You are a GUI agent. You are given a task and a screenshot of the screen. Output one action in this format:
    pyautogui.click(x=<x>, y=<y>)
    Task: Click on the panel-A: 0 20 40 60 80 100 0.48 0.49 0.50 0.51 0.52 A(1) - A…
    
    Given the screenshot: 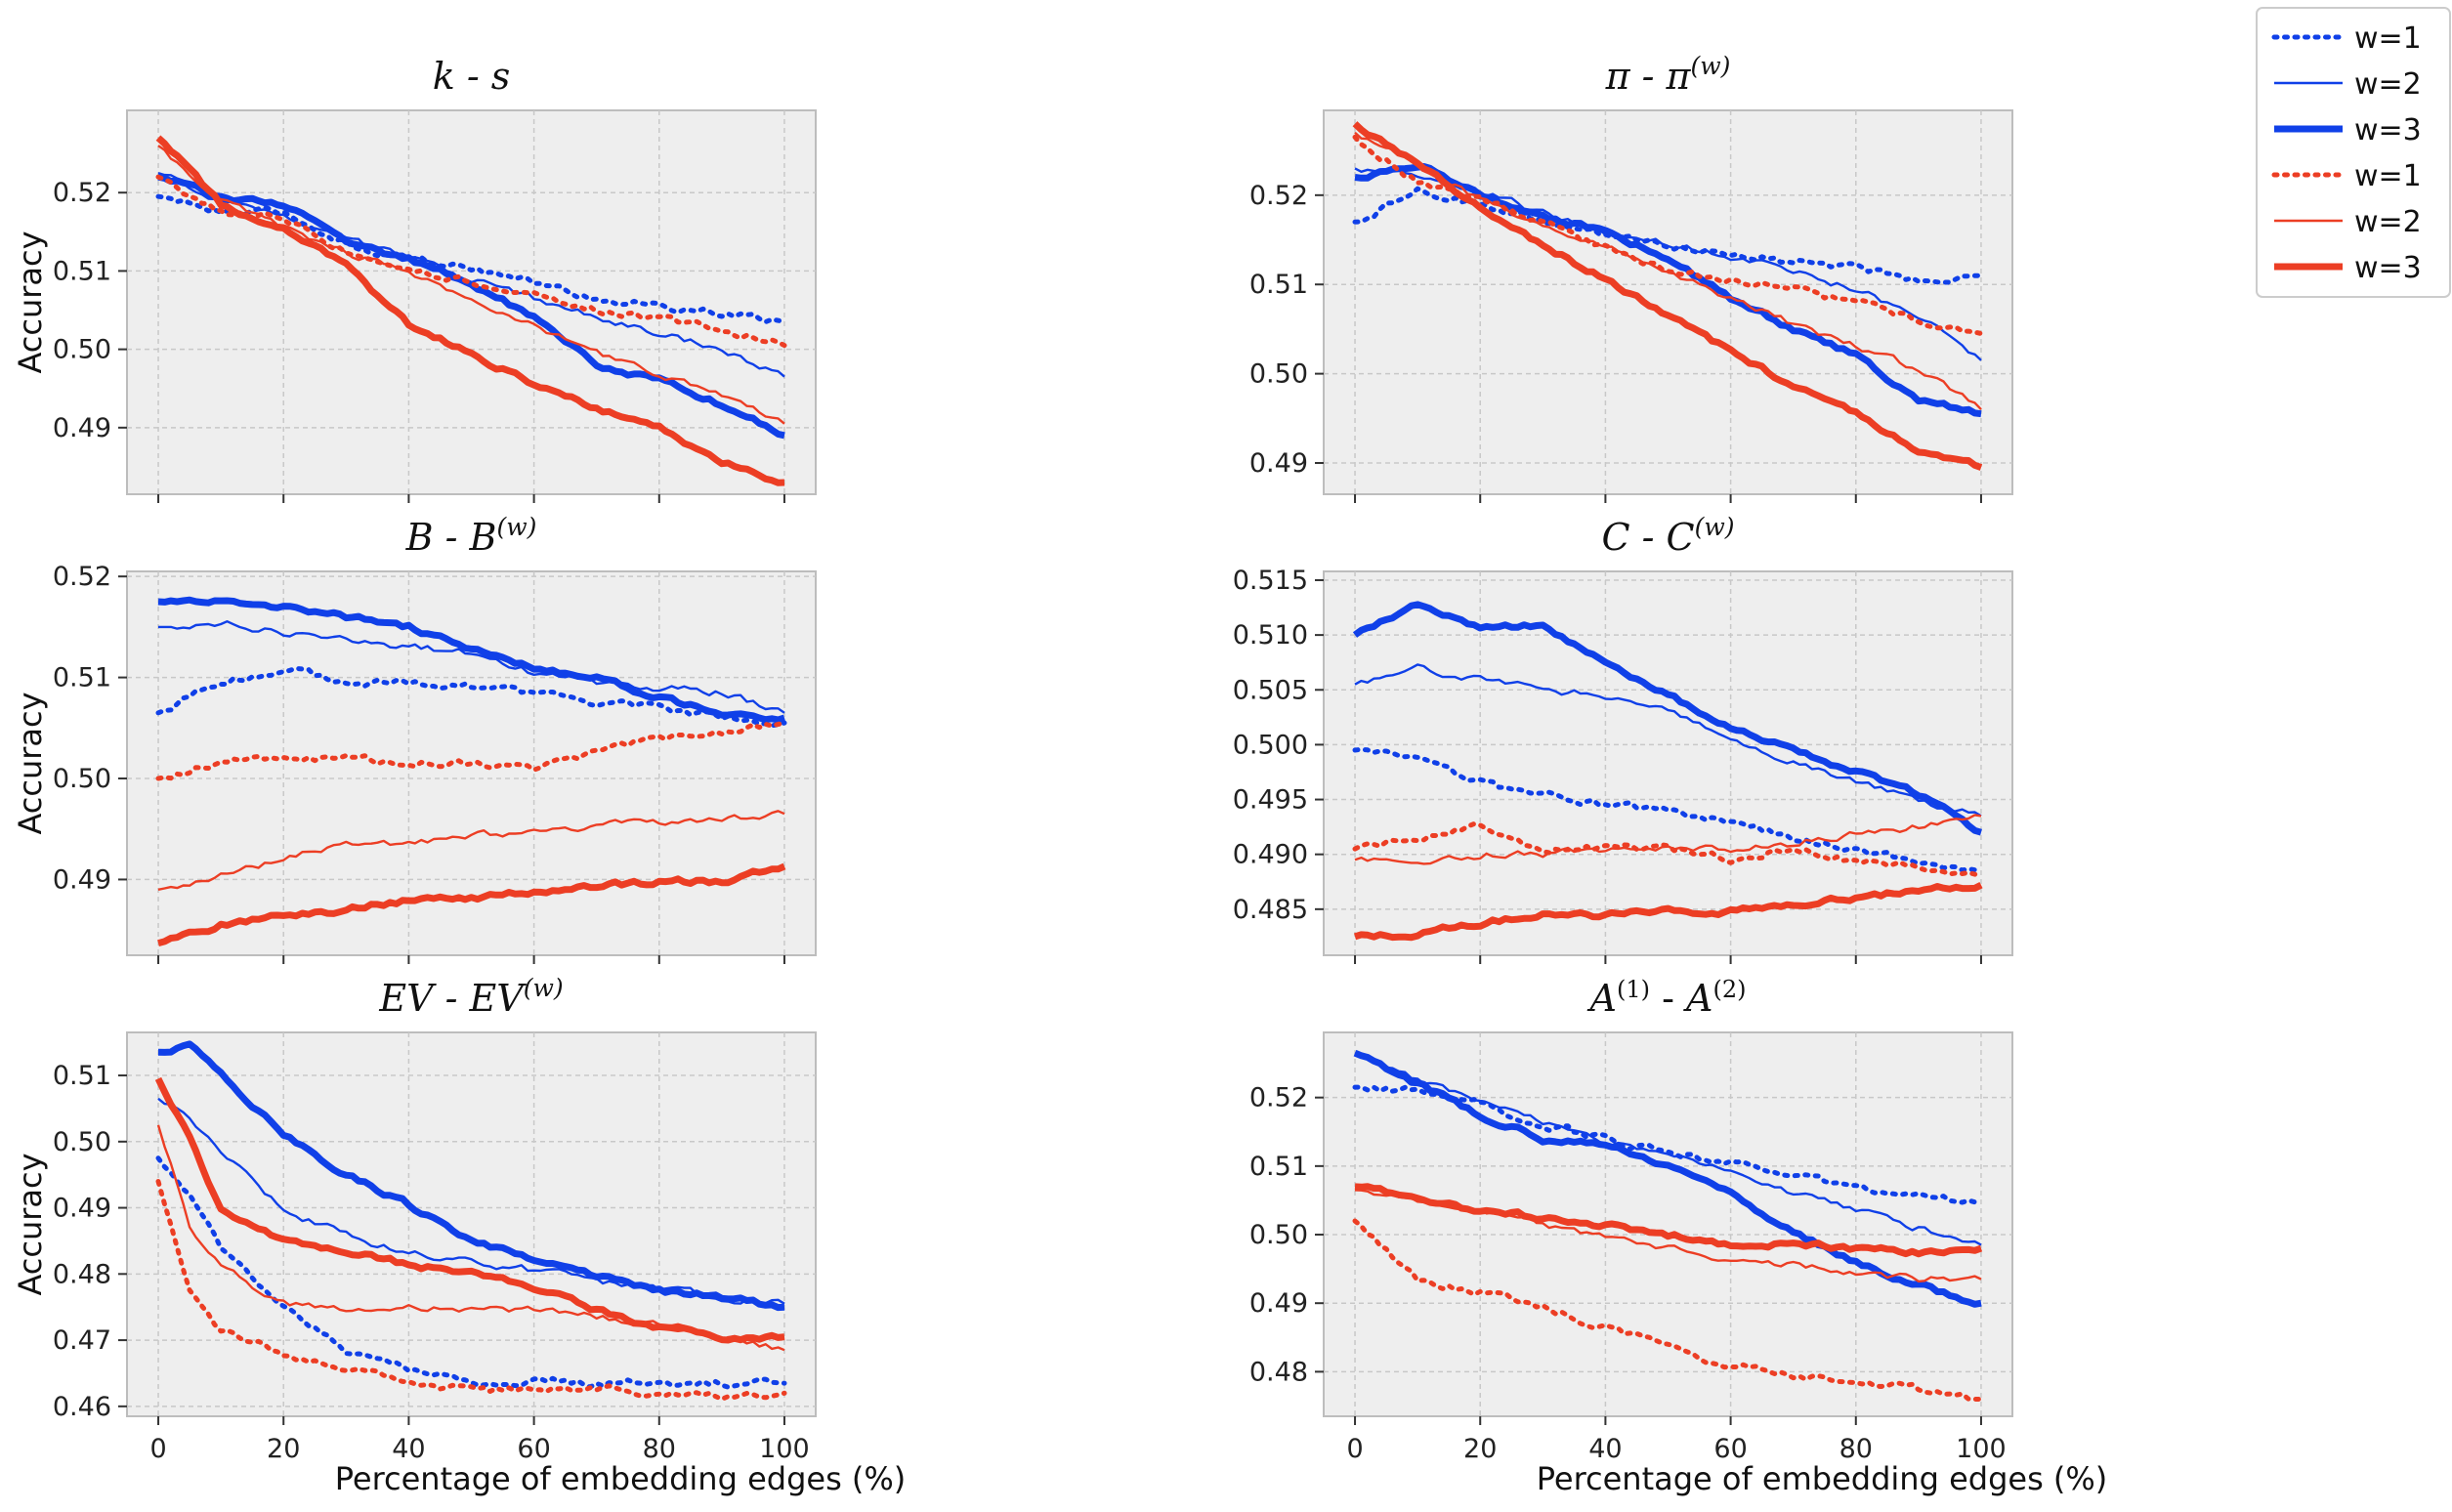 What is the action you would take?
    pyautogui.click(x=1631, y=1220)
    